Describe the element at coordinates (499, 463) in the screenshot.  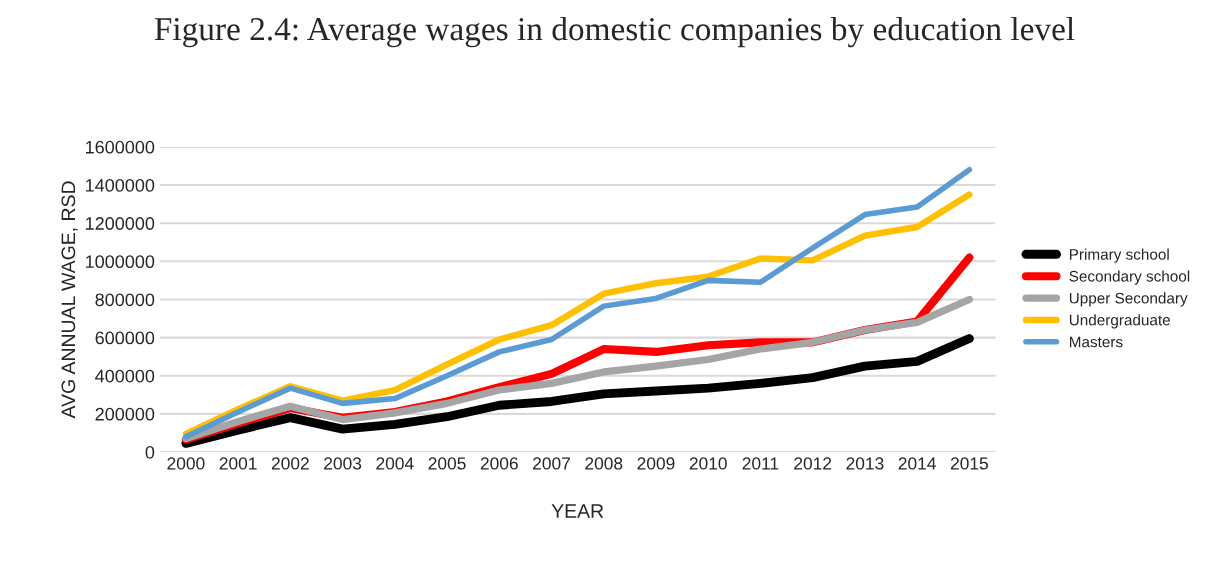
I see `x-tick-label: 2006` at that location.